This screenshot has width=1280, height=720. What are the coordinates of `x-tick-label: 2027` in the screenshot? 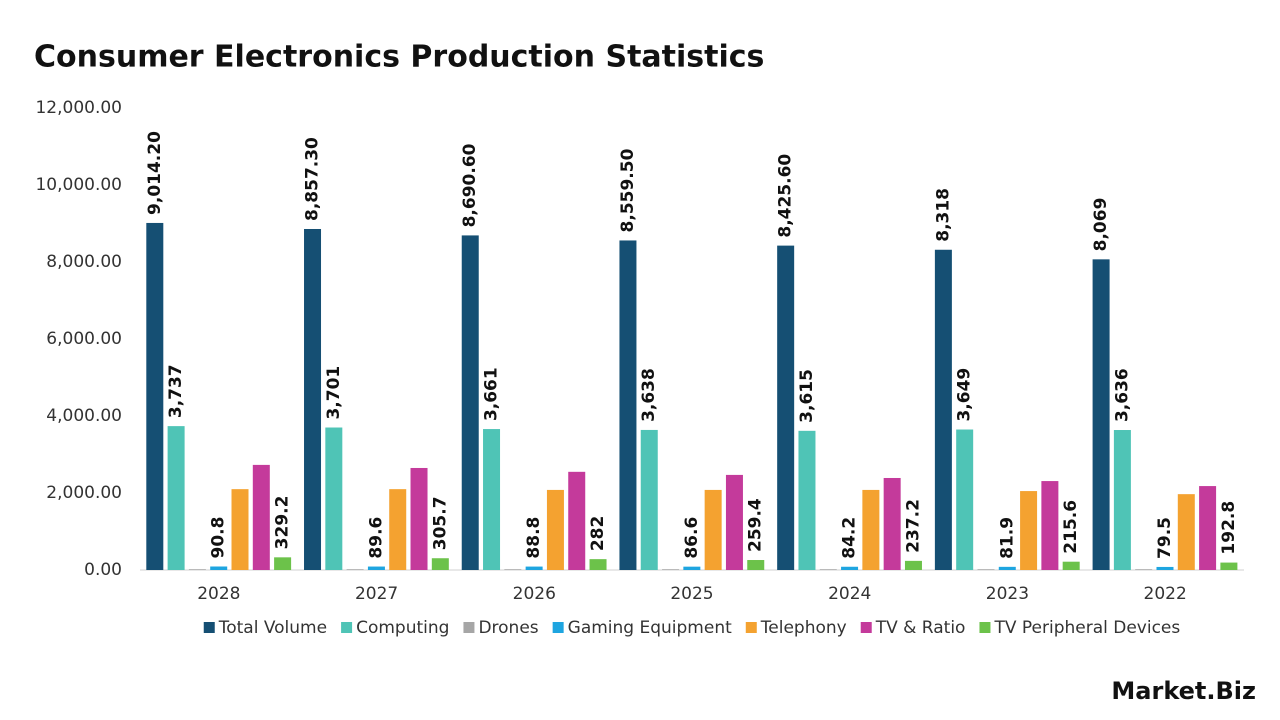 It's located at (376, 594).